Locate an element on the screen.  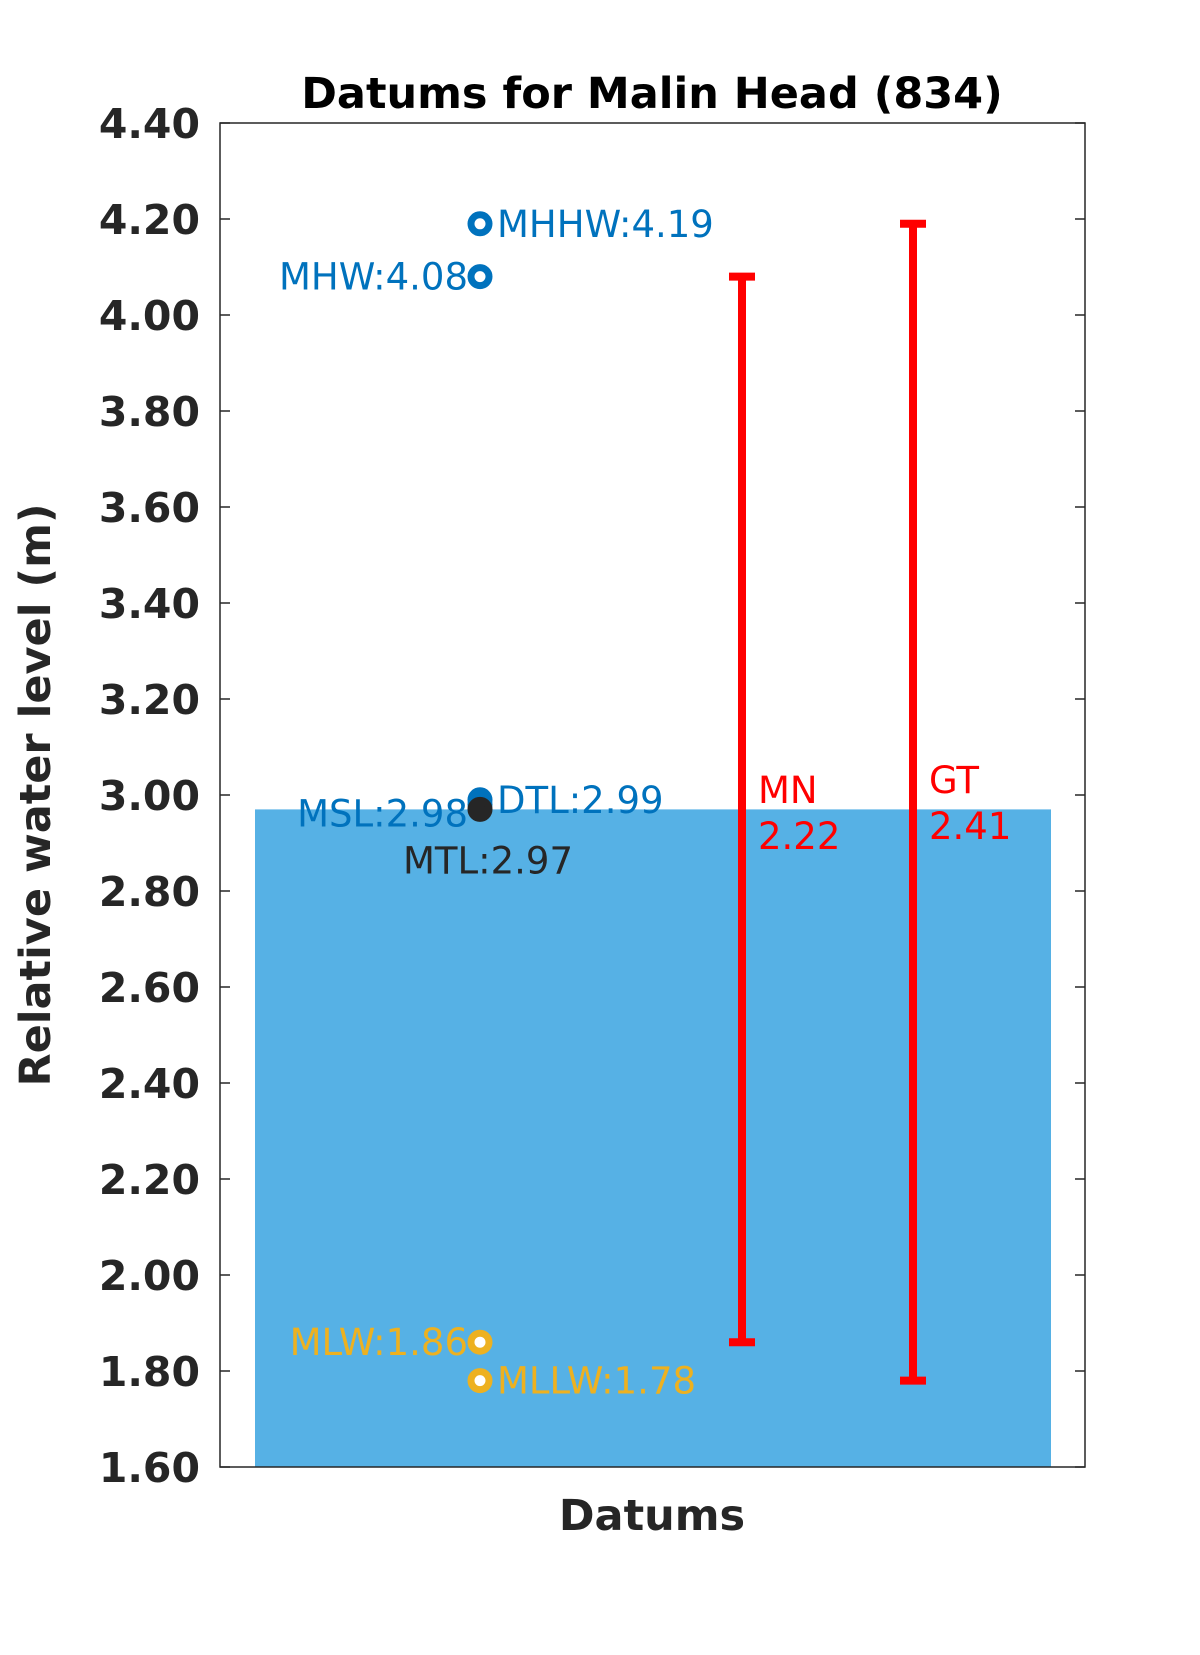
datum-point-mtl is located at coordinates (480, 809).